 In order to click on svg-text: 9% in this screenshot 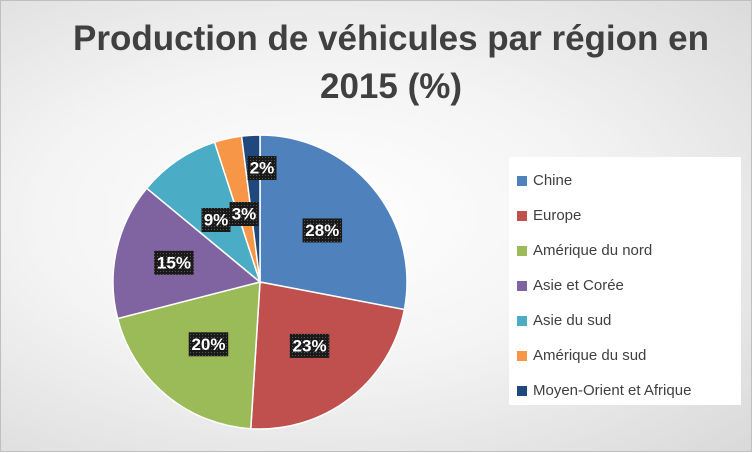, I will do `click(216, 220)`.